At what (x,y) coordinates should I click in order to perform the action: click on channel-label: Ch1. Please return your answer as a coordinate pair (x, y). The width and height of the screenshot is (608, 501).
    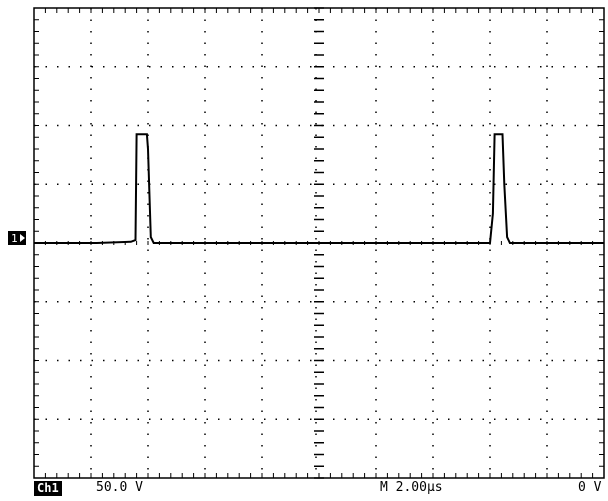
    Looking at the image, I should click on (48, 488).